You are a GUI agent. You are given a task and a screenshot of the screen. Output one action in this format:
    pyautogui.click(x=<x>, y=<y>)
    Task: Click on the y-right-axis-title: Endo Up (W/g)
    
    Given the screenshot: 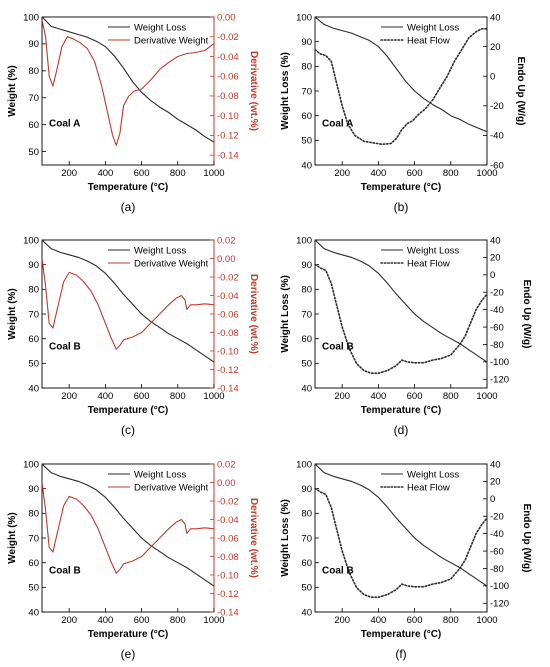 What is the action you would take?
    pyautogui.click(x=526, y=538)
    